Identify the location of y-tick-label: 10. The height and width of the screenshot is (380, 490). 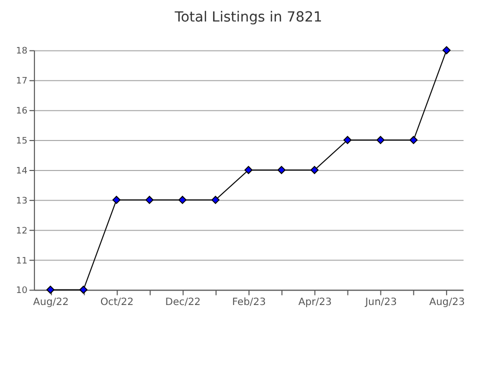
(22, 291).